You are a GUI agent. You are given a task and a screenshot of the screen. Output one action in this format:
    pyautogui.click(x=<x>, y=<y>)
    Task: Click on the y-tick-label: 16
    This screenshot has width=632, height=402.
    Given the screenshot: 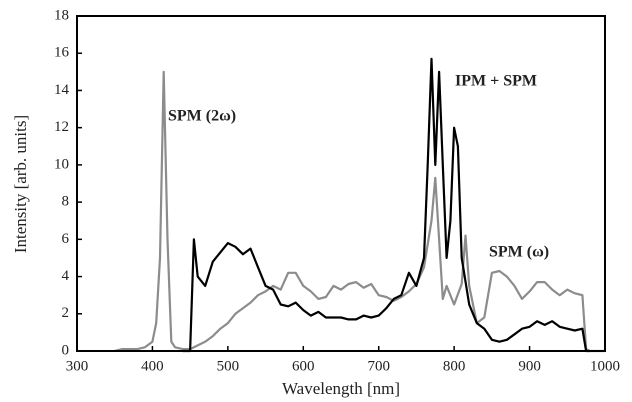 What is the action you would take?
    pyautogui.click(x=62, y=53)
    